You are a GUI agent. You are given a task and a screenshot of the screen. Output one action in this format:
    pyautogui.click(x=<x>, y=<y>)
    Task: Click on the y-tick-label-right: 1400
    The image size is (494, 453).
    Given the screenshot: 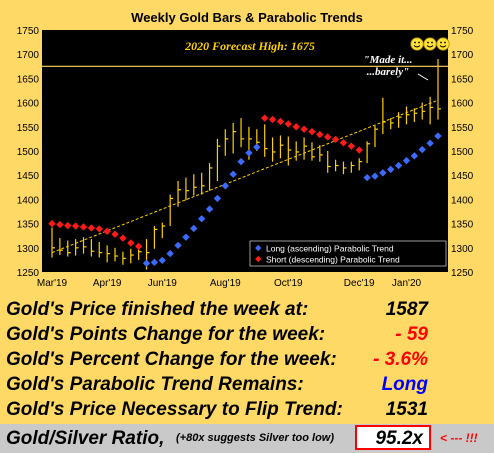 What is the action you would take?
    pyautogui.click(x=462, y=200)
    